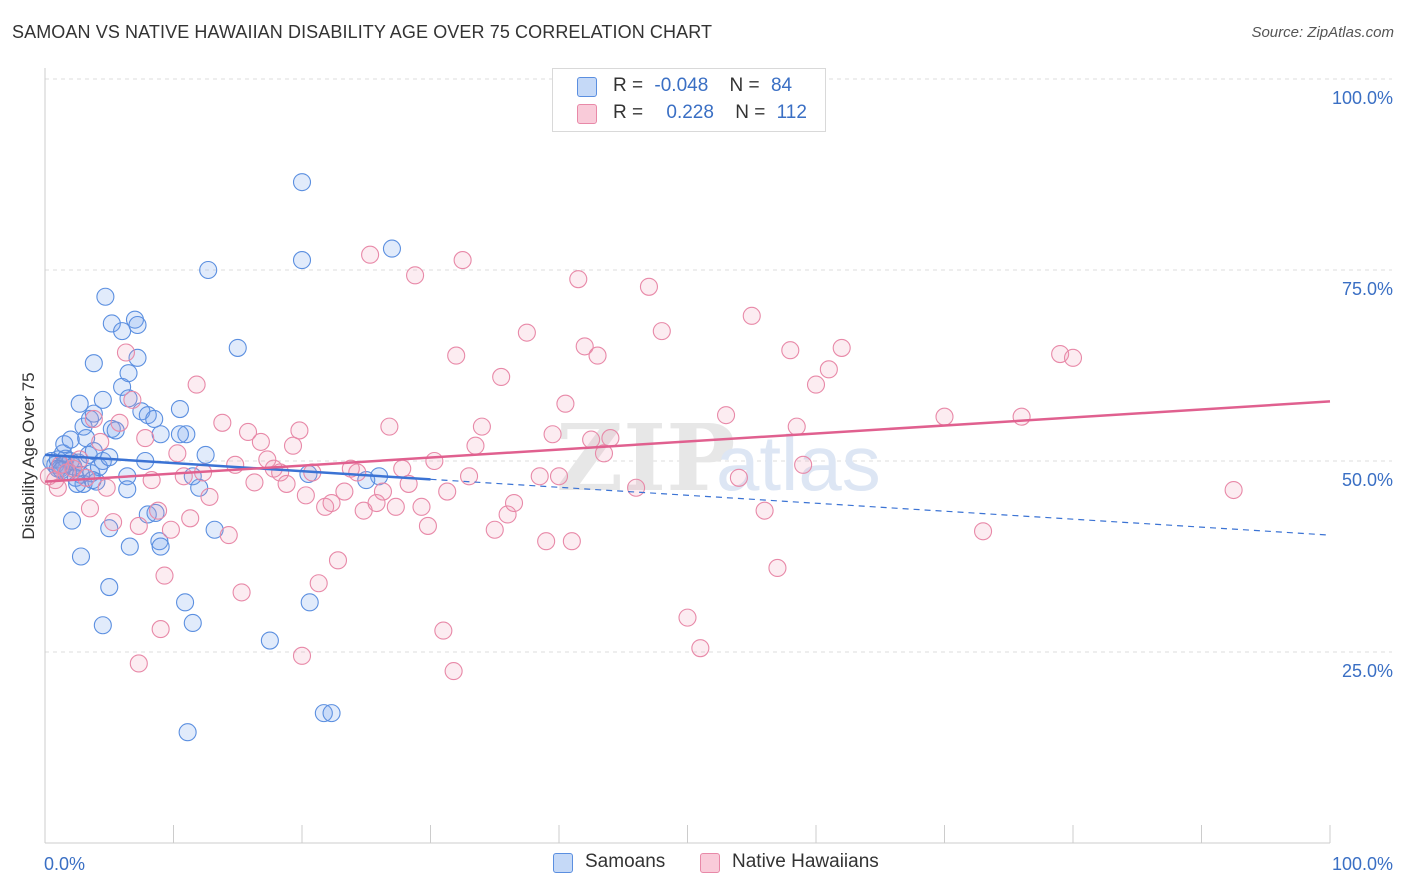 Image resolution: width=1406 pixels, height=892 pixels. What do you see at coordinates (1367, 480) in the screenshot?
I see `y-tick-label: 50.0%` at bounding box center [1367, 480].